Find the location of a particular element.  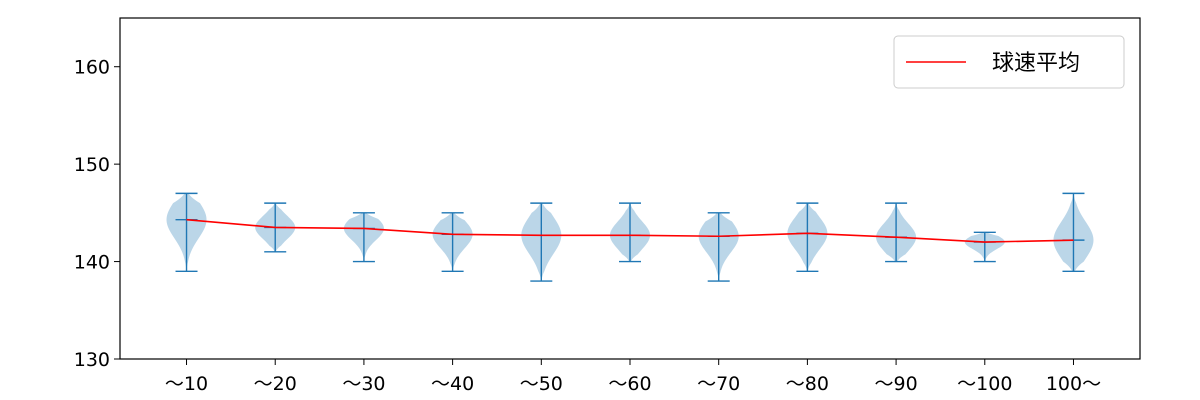

mean-line-group is located at coordinates (630, 230).